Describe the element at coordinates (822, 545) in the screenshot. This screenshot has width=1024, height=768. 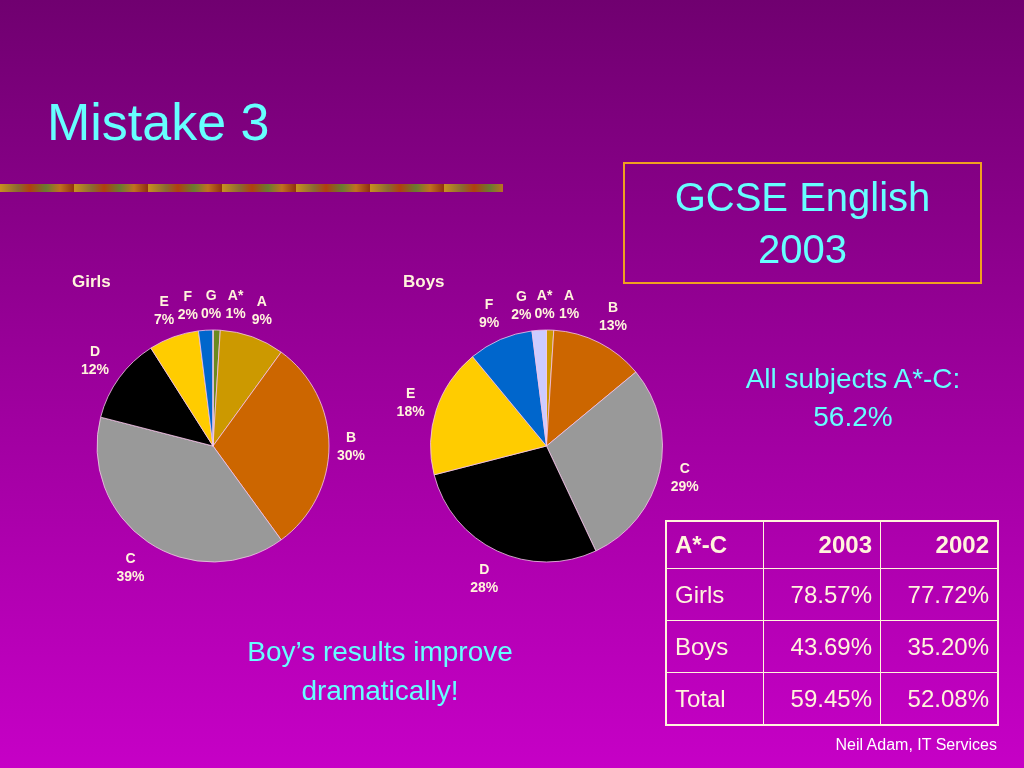
I see `category-label: 2003` at that location.